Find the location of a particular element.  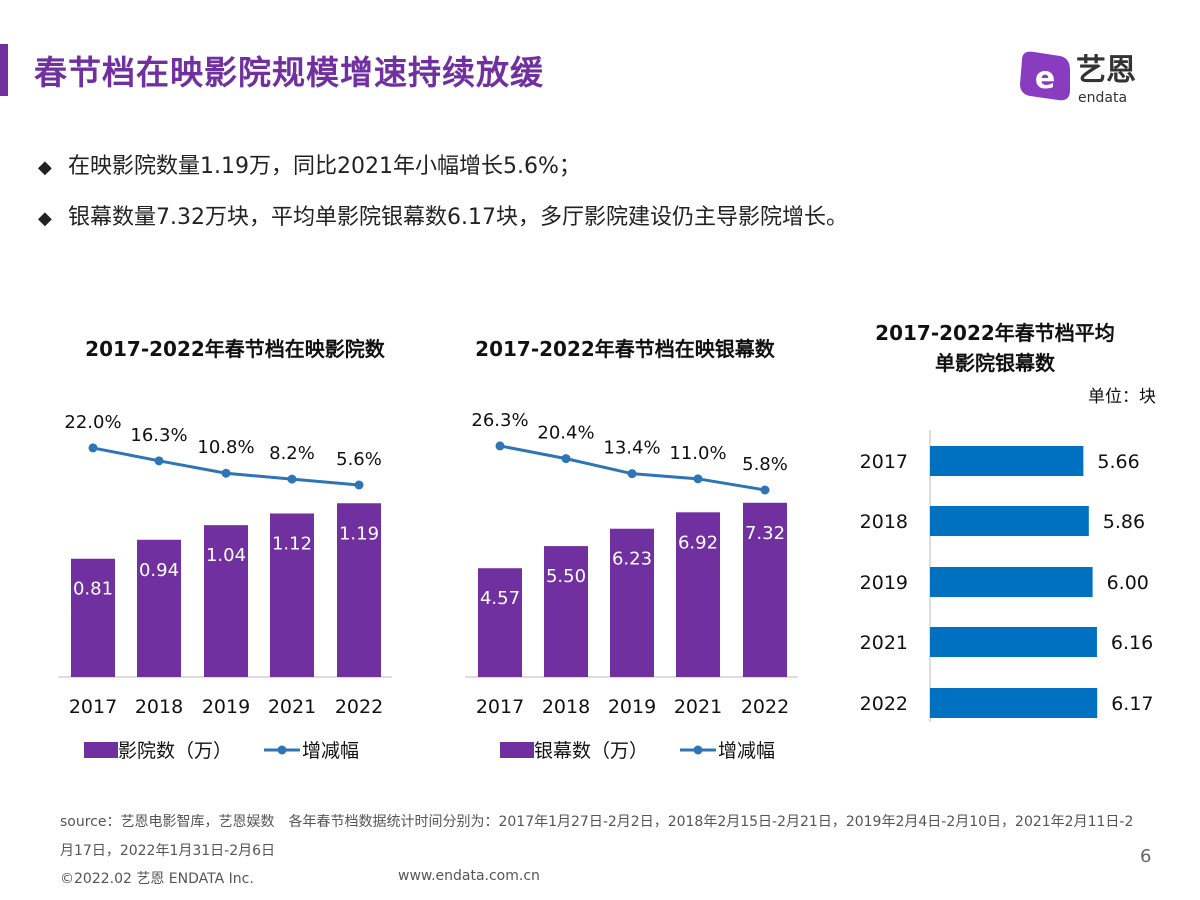

line-label: 13.4% is located at coordinates (631, 448).